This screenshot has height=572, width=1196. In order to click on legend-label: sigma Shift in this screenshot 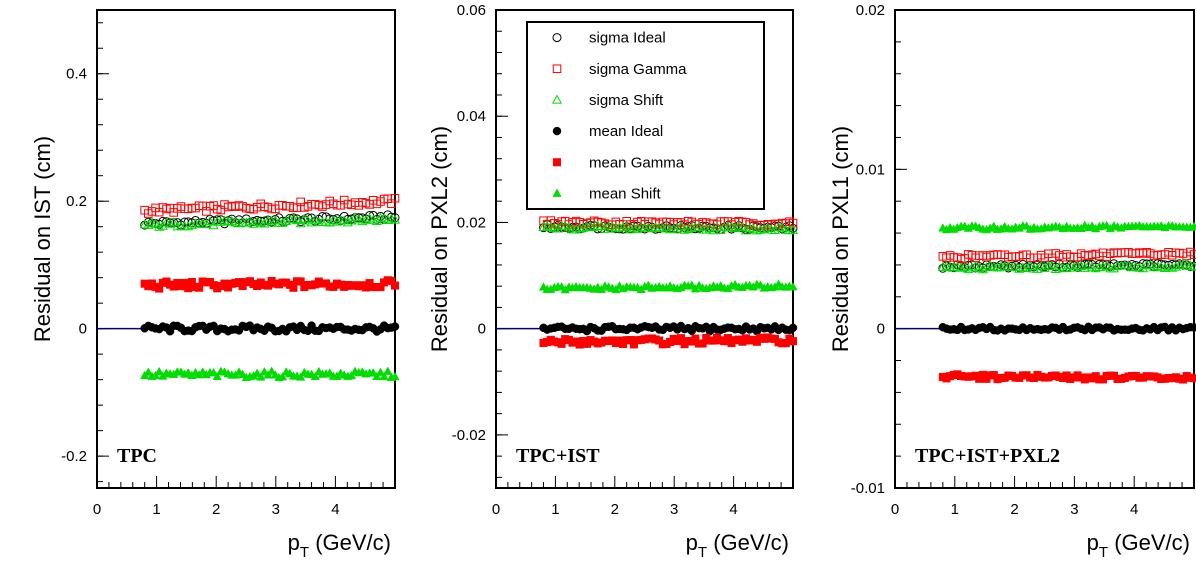, I will do `click(626, 100)`.